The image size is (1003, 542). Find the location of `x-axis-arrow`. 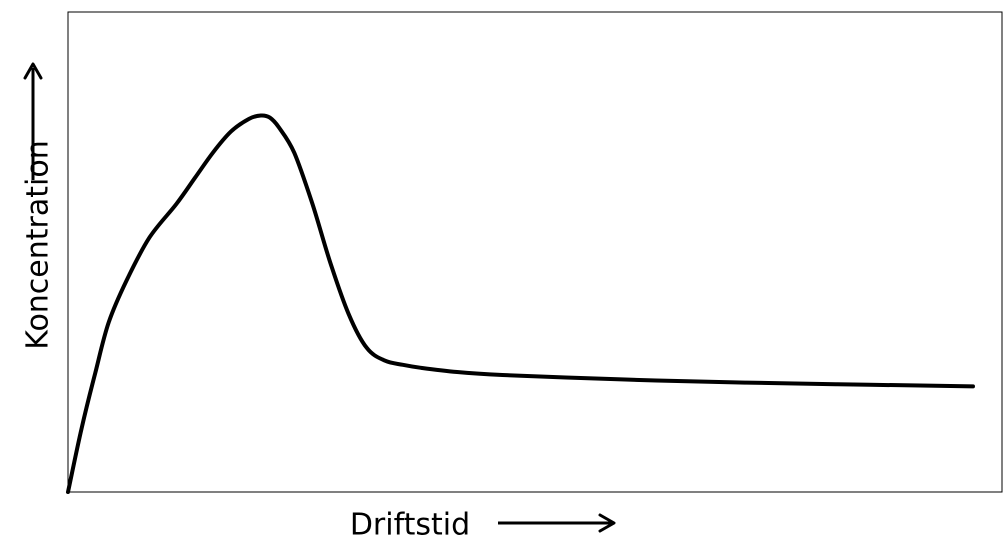

x-axis-arrow is located at coordinates (557, 523).